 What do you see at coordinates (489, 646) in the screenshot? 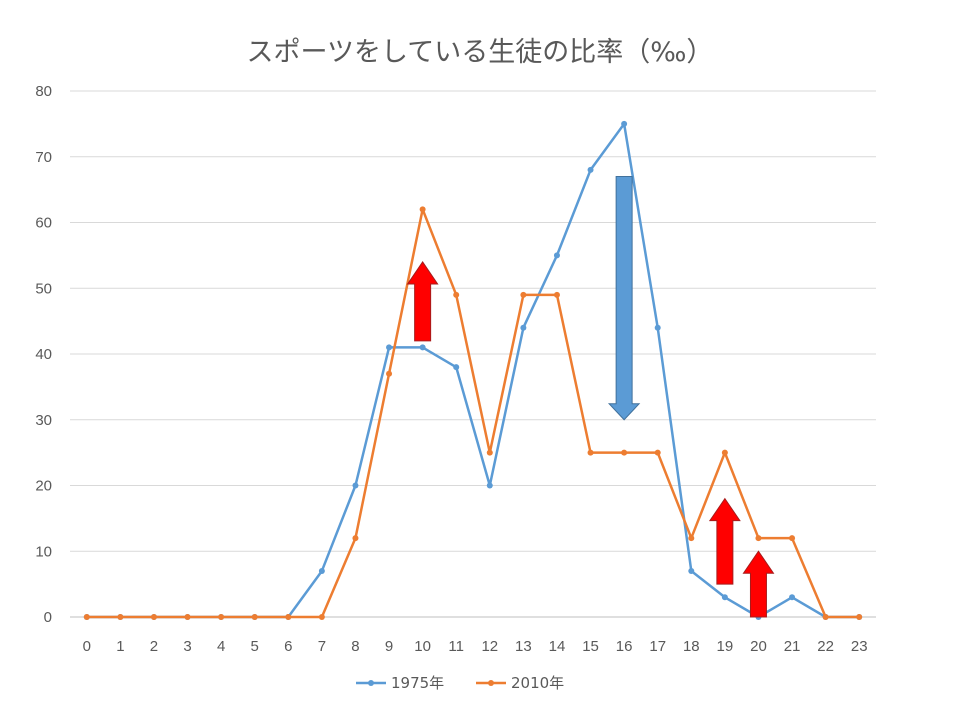
I see `x-tick-label: 12` at bounding box center [489, 646].